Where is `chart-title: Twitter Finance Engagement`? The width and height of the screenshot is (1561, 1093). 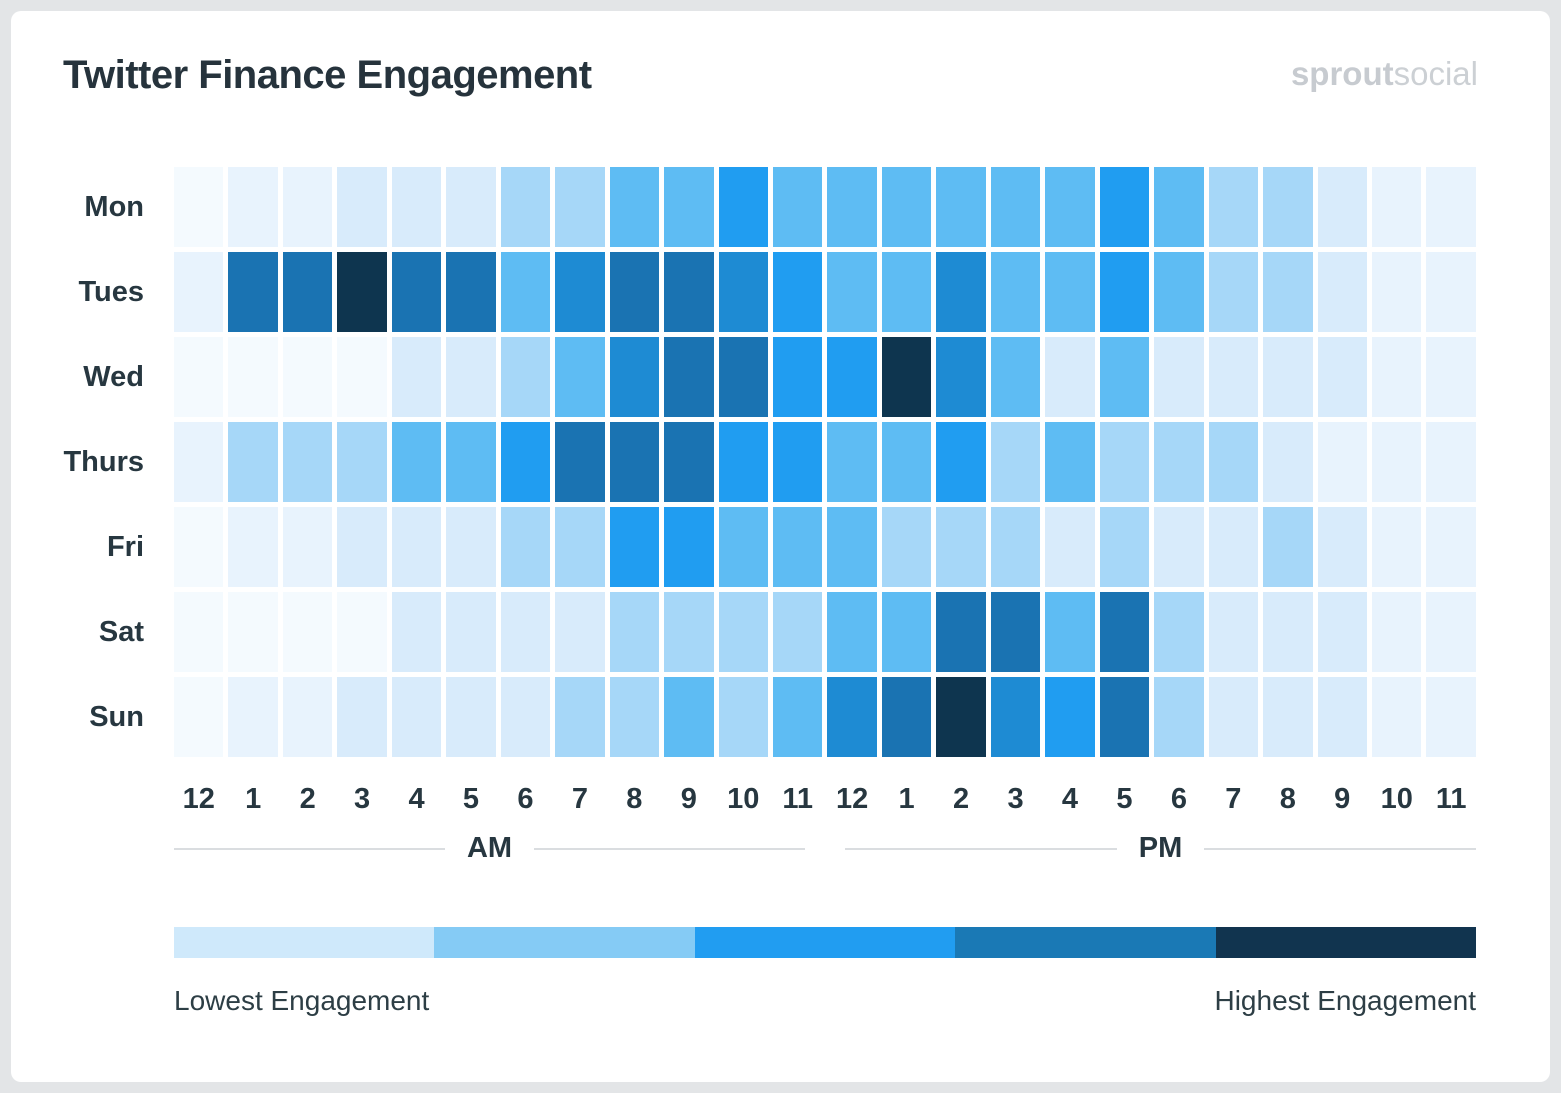 chart-title: Twitter Finance Engagement is located at coordinates (327, 75).